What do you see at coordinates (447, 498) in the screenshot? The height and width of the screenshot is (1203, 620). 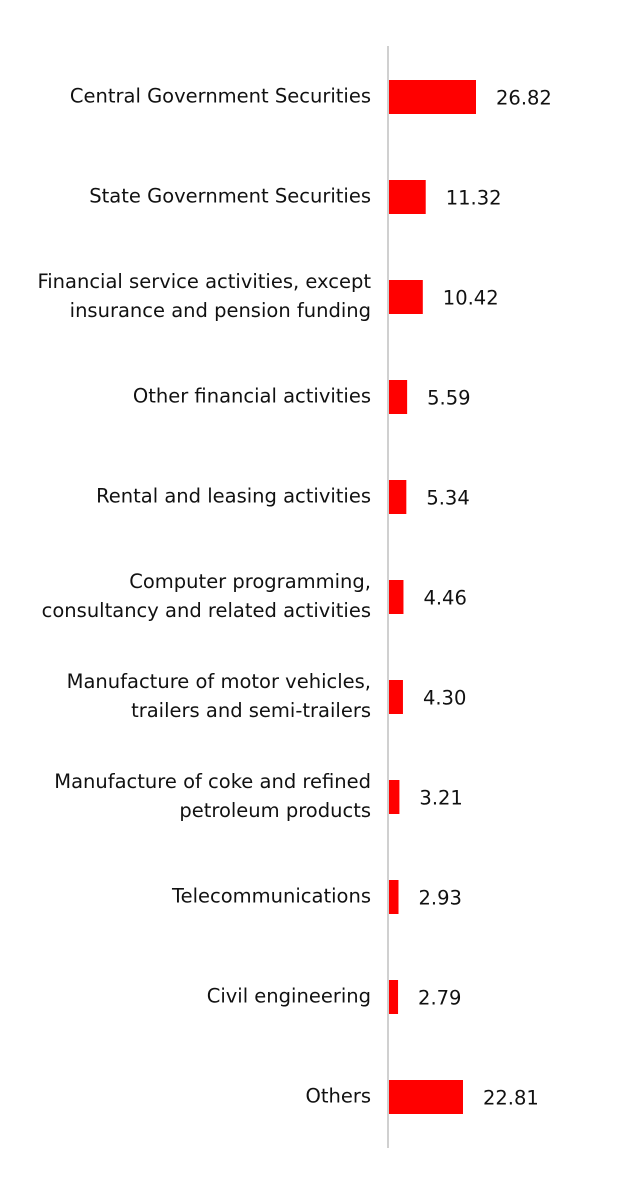 I see `data-label: 5.34` at bounding box center [447, 498].